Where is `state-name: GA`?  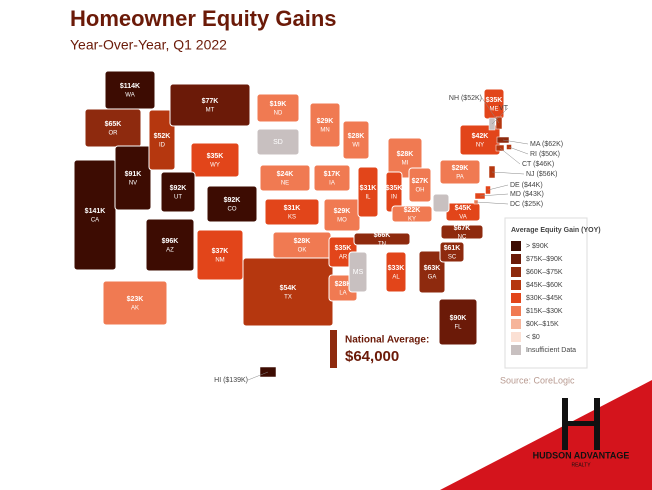
state-name: GA is located at coordinates (432, 278).